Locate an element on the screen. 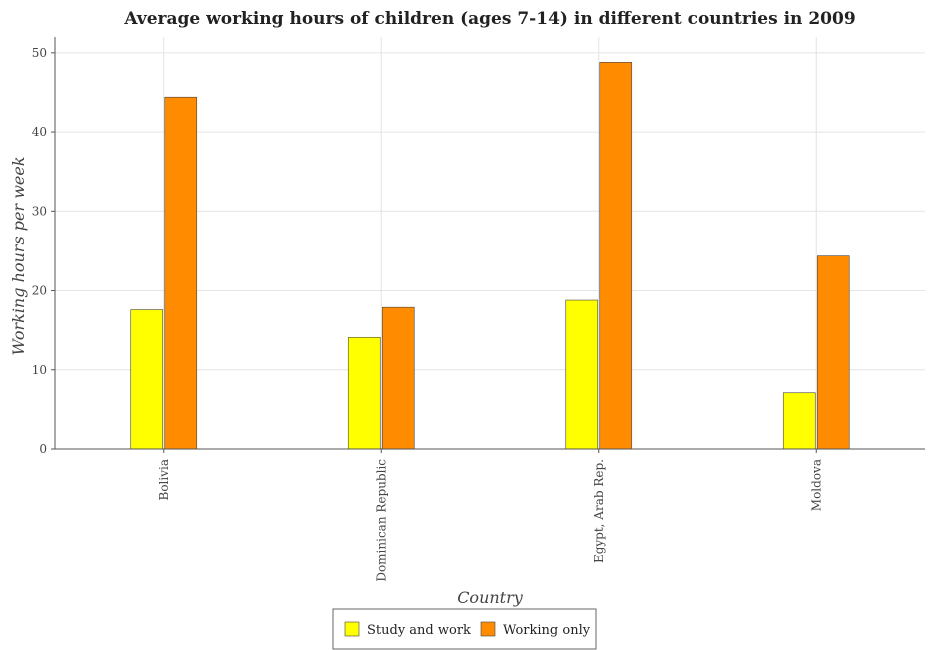 Image resolution: width=928 pixels, height=650 pixels. legend-label-working-only: Working only is located at coordinates (547, 630).